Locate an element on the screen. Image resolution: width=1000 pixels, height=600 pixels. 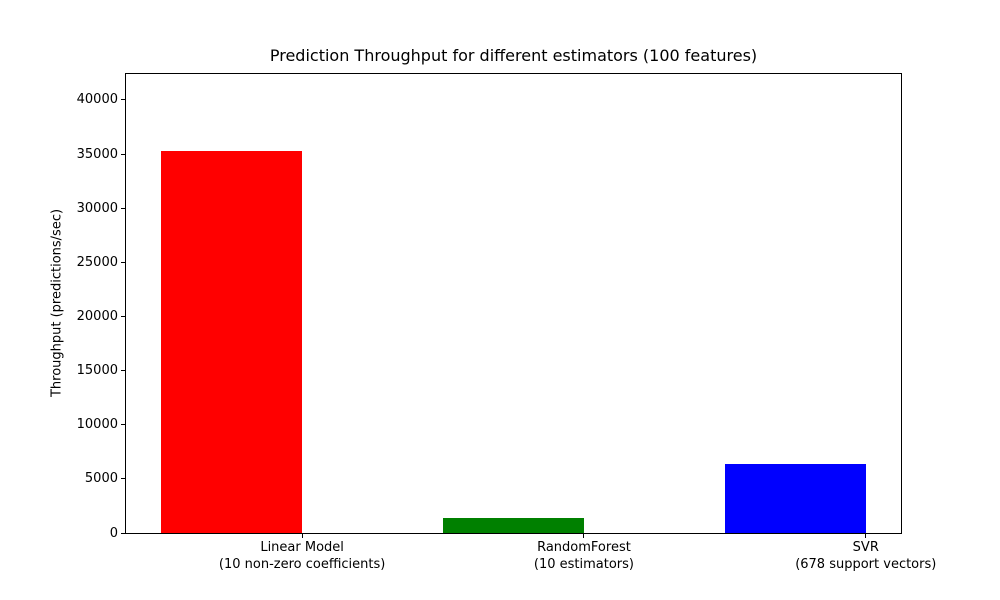
y-tick-label: 40000 is located at coordinates (97, 100).